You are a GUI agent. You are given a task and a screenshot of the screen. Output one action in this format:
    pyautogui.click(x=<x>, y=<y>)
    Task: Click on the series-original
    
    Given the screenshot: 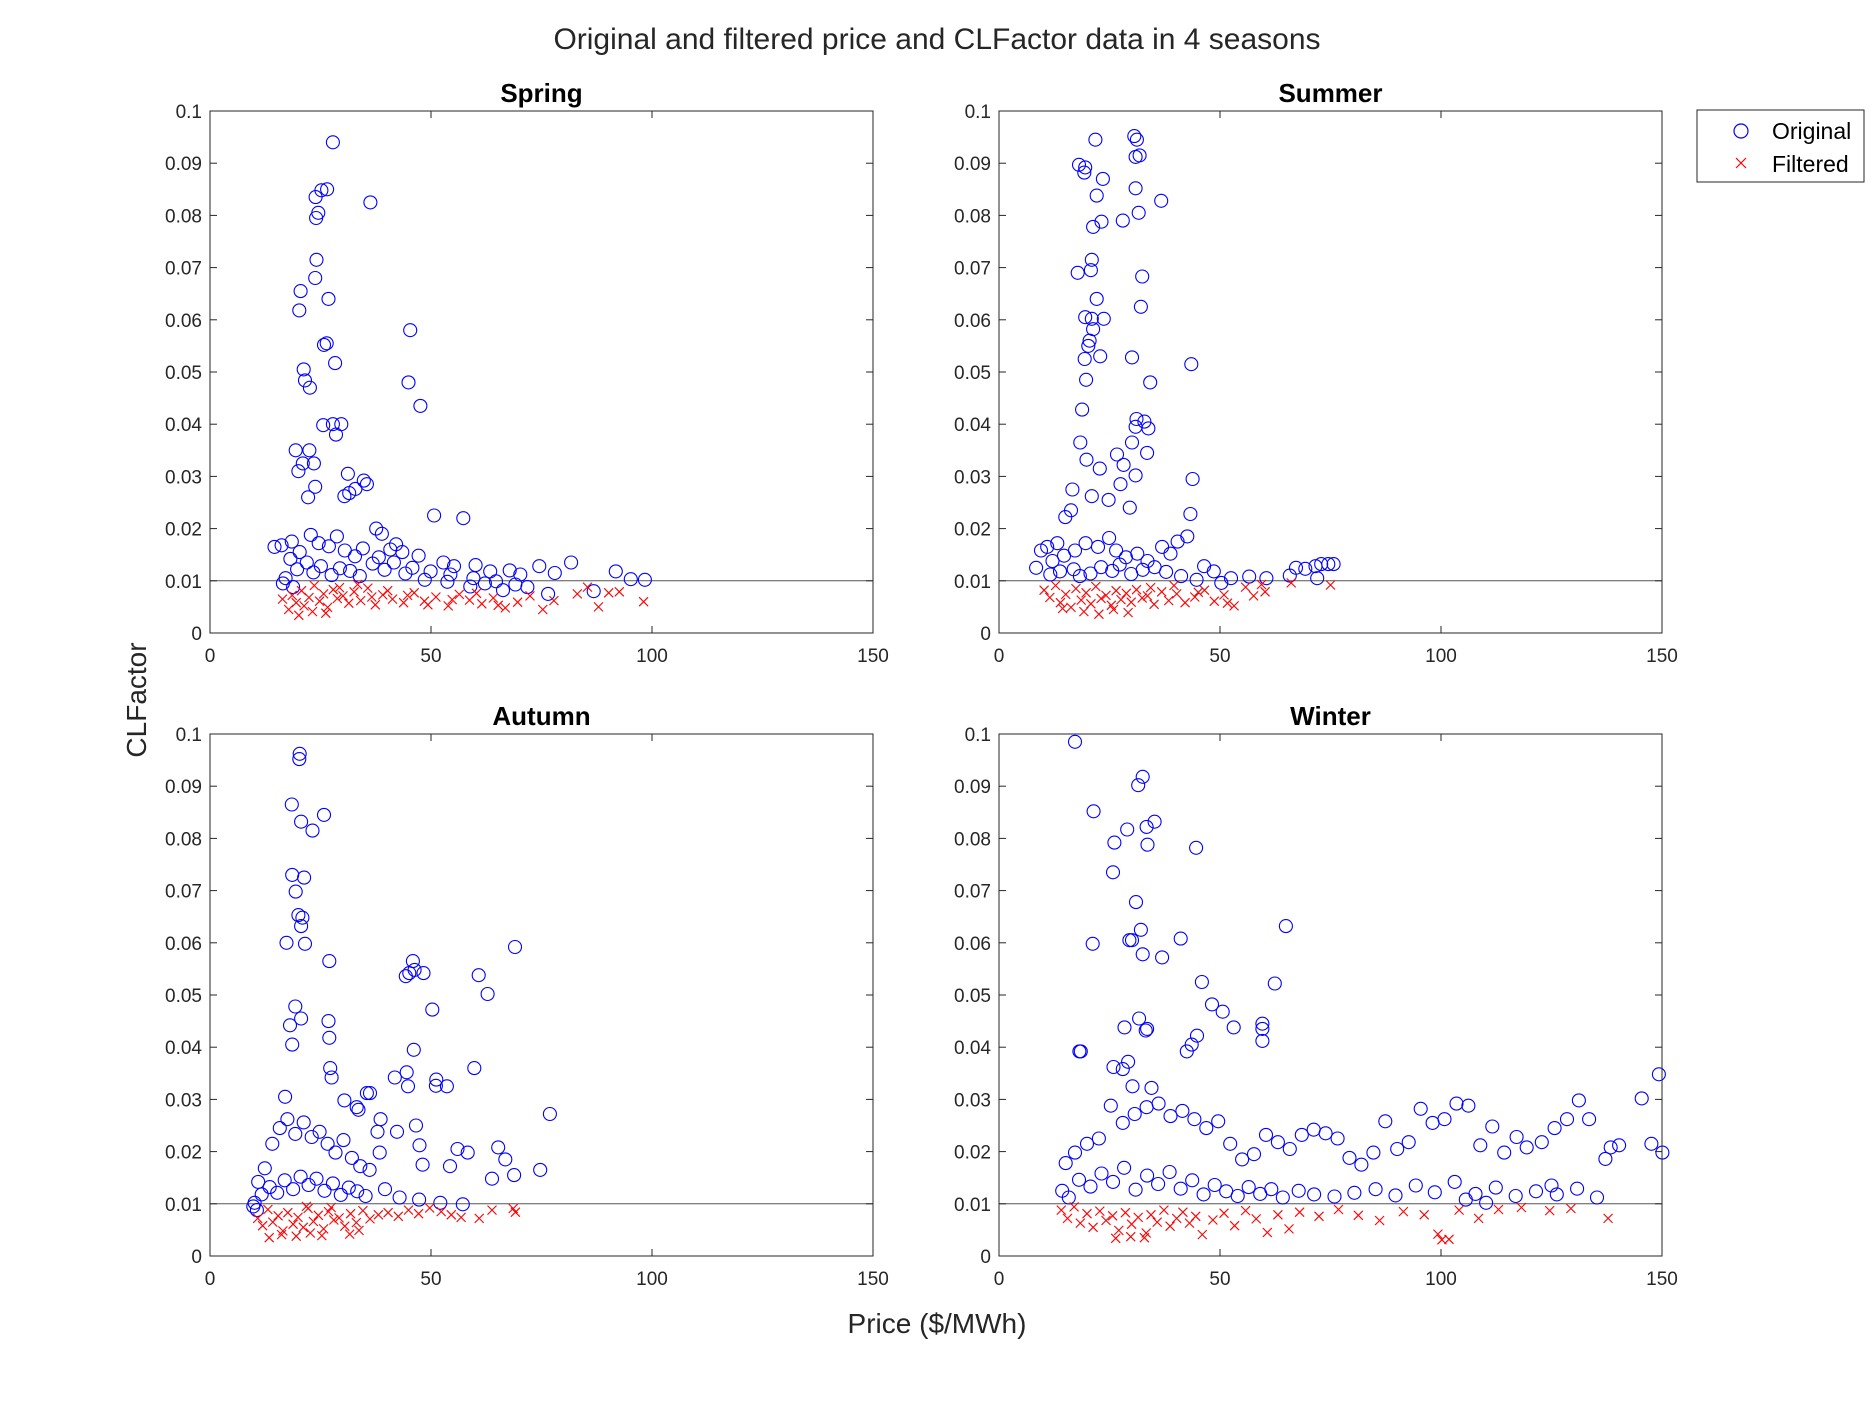 What is the action you would take?
    pyautogui.click(x=401, y=982)
    